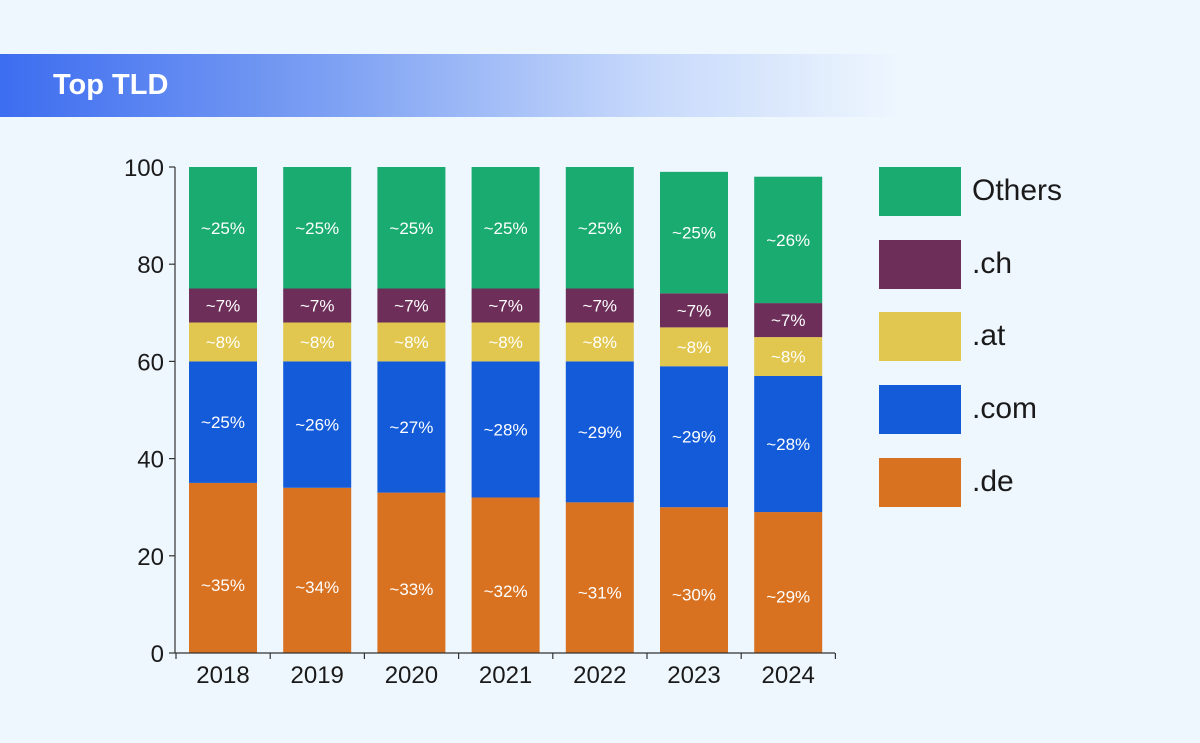  I want to click on legend-item-com: .com, so click(1029, 410).